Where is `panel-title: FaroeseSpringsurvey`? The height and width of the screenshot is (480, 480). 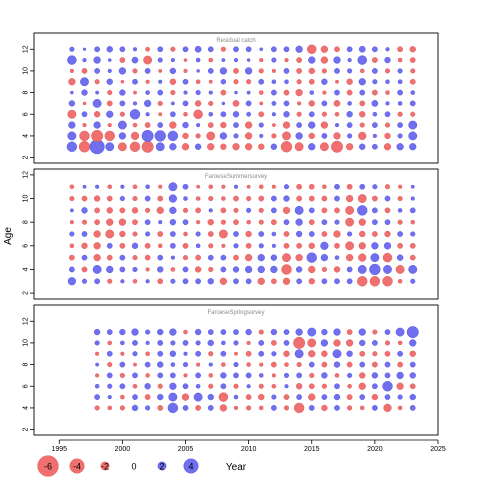 panel-title: FaroeseSpringsurvey is located at coordinates (235, 313).